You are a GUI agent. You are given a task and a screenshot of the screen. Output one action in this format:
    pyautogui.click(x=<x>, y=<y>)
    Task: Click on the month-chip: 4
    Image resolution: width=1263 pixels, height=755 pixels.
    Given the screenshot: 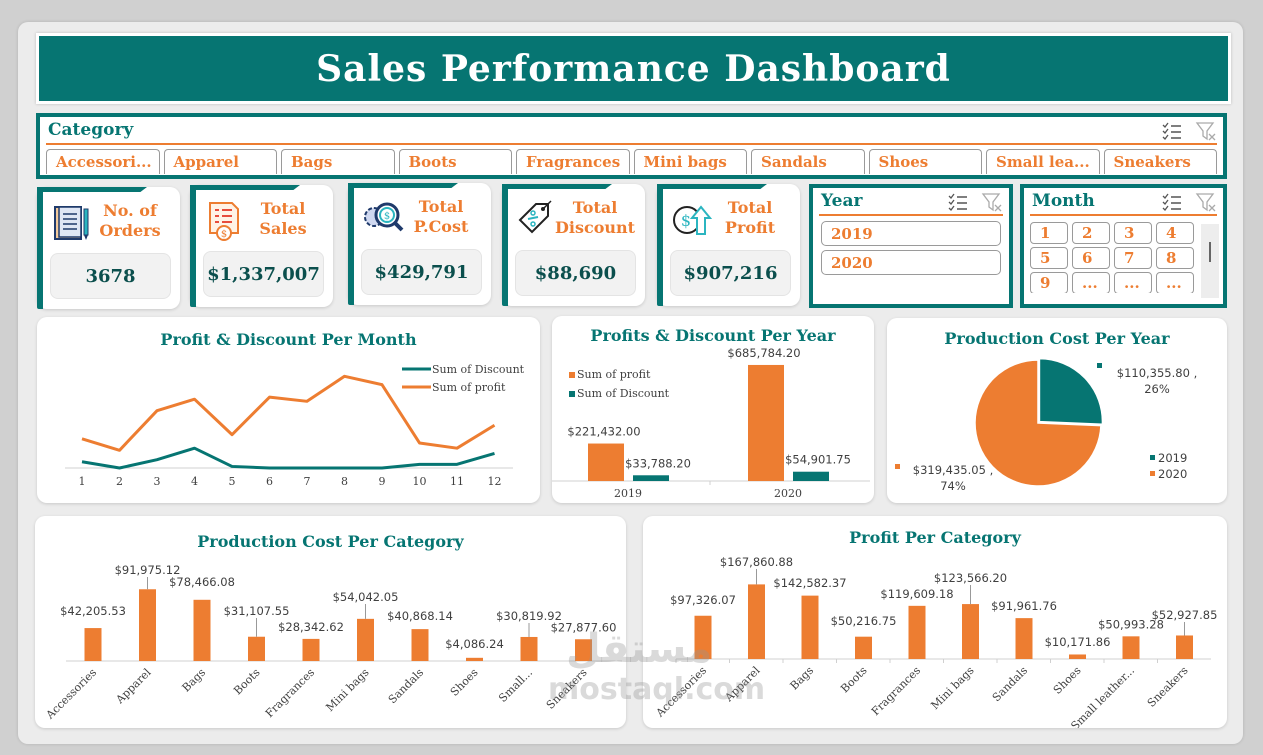 What is the action you would take?
    pyautogui.click(x=1175, y=233)
    